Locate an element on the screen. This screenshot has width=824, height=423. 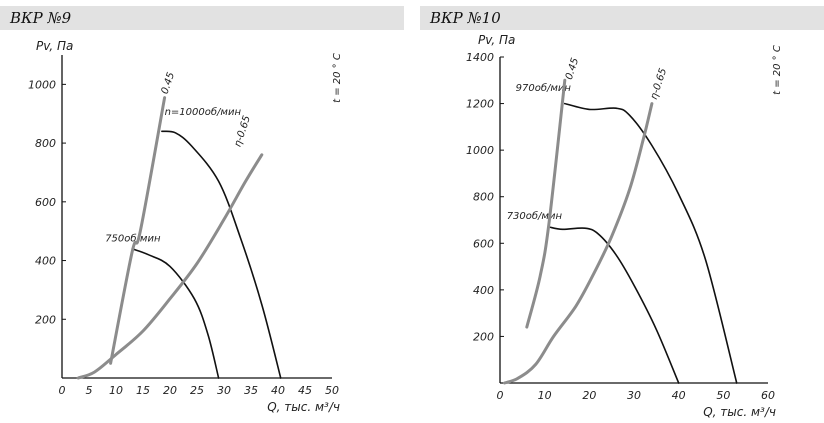
y-tick-label: 1200 is located at coordinates (480, 104).